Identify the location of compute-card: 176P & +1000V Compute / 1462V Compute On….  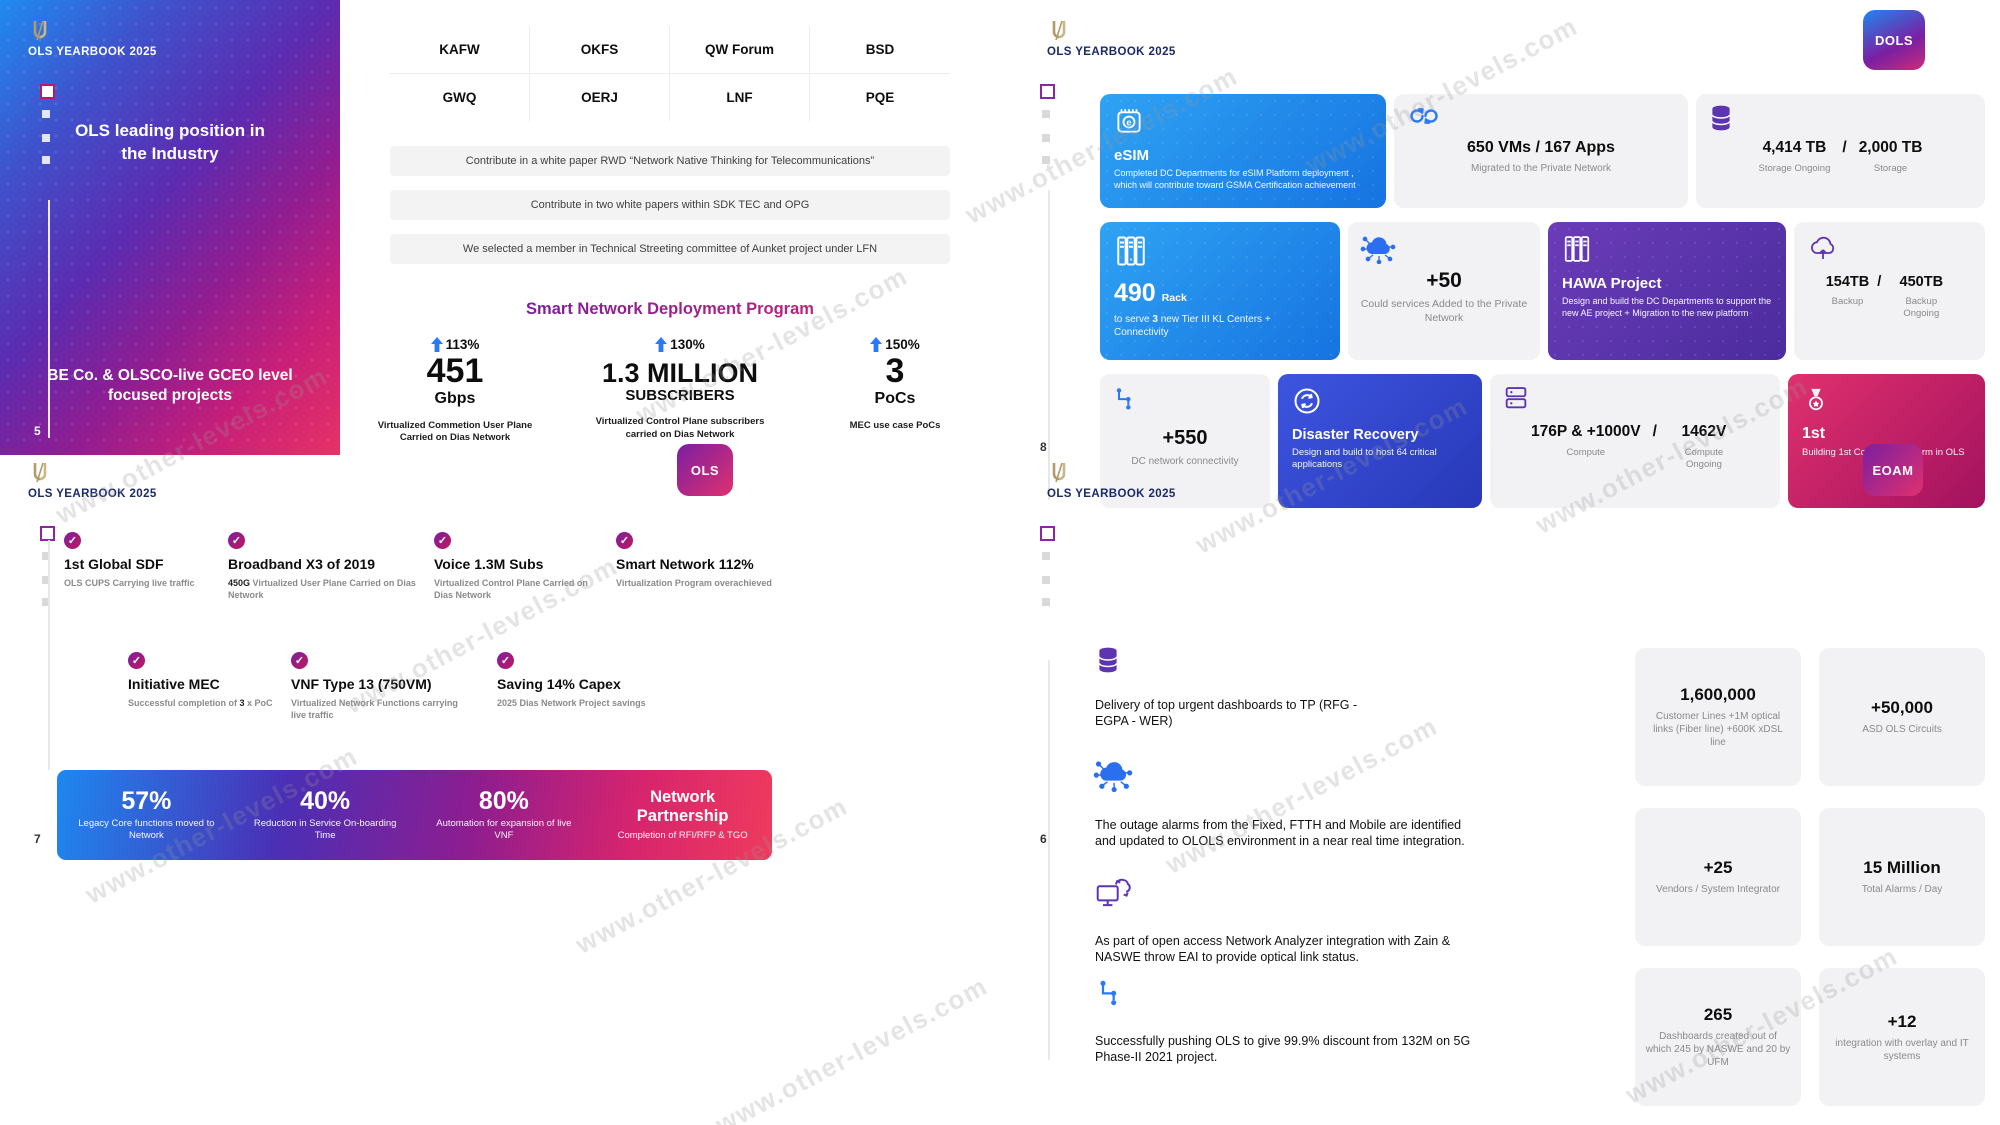
(1635, 441).